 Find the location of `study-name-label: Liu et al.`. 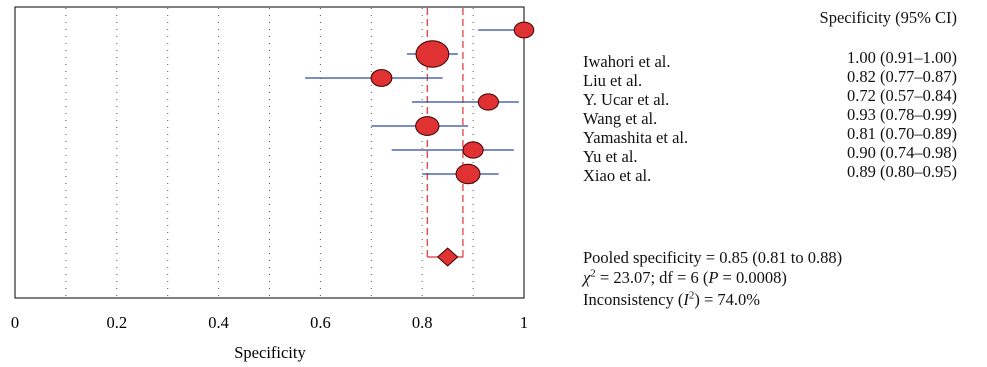

study-name-label: Liu et al. is located at coordinates (613, 80).